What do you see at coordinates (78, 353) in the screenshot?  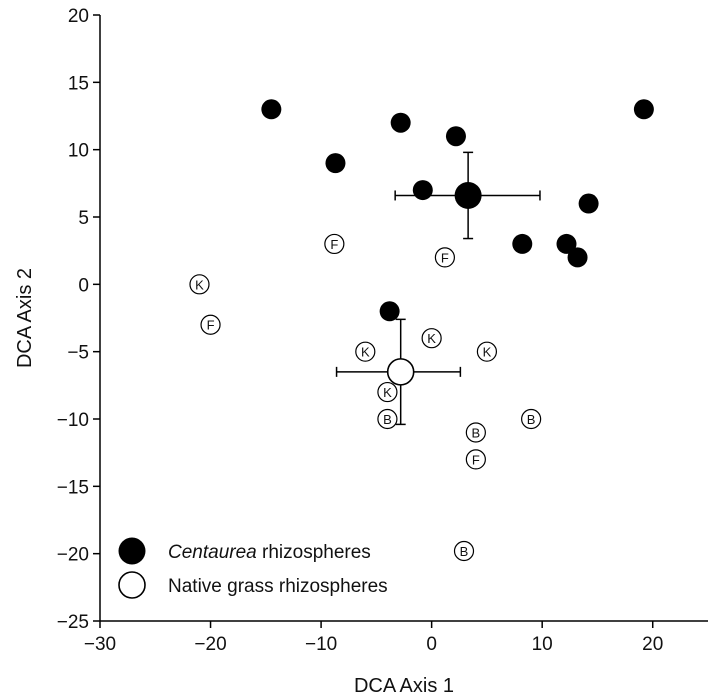 I see `y-tick-label: −5` at bounding box center [78, 353].